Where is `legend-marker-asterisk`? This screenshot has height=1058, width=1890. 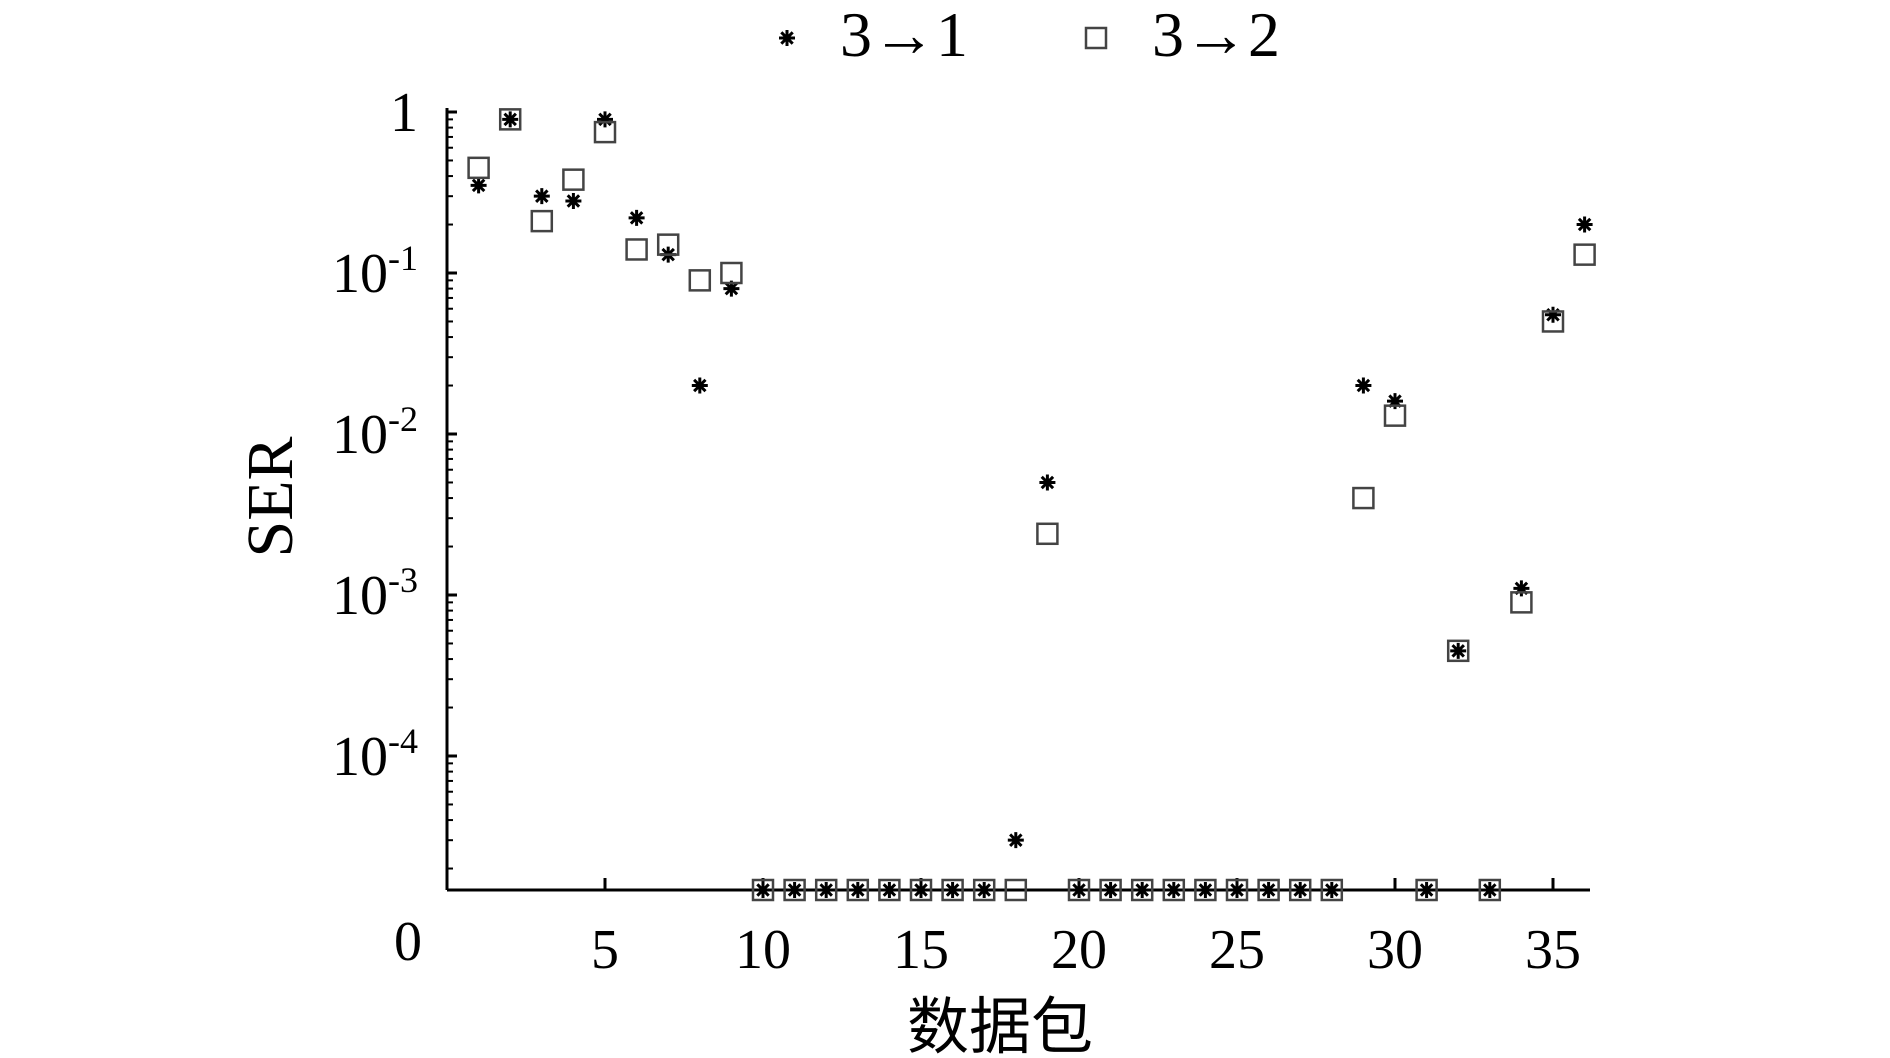
legend-marker-asterisk is located at coordinates (787, 38).